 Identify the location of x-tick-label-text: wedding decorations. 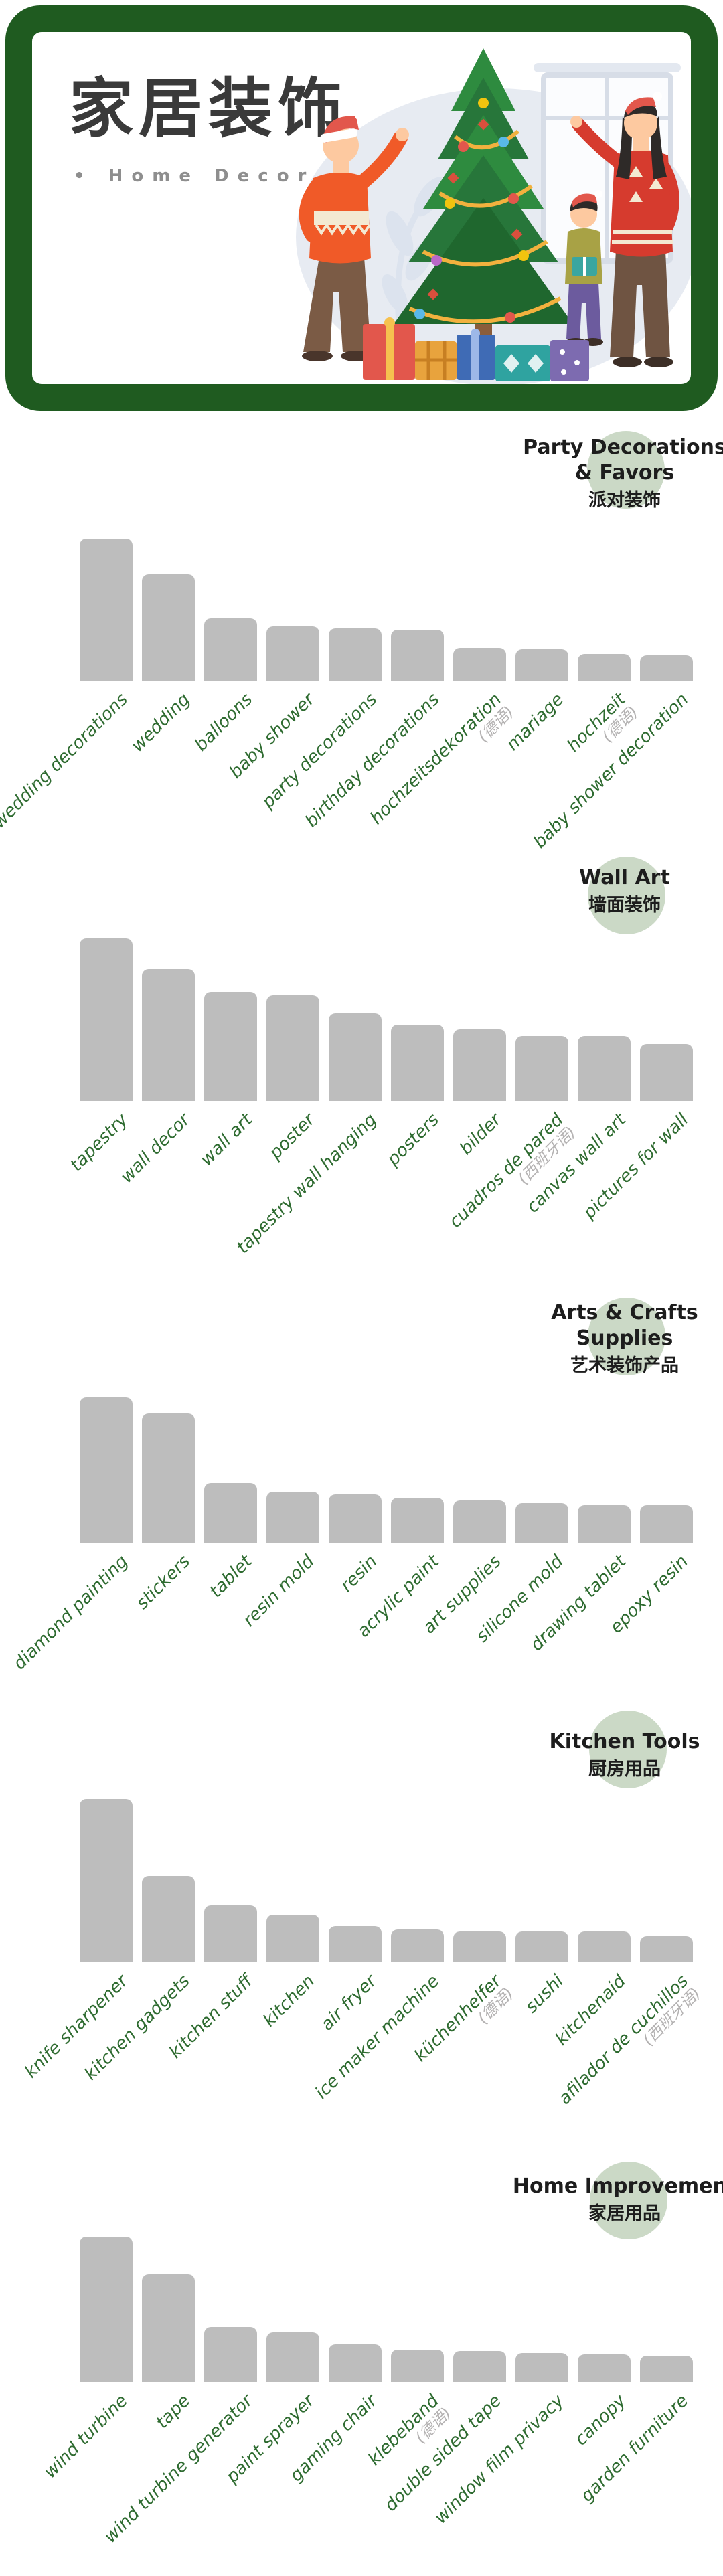
(66, 761).